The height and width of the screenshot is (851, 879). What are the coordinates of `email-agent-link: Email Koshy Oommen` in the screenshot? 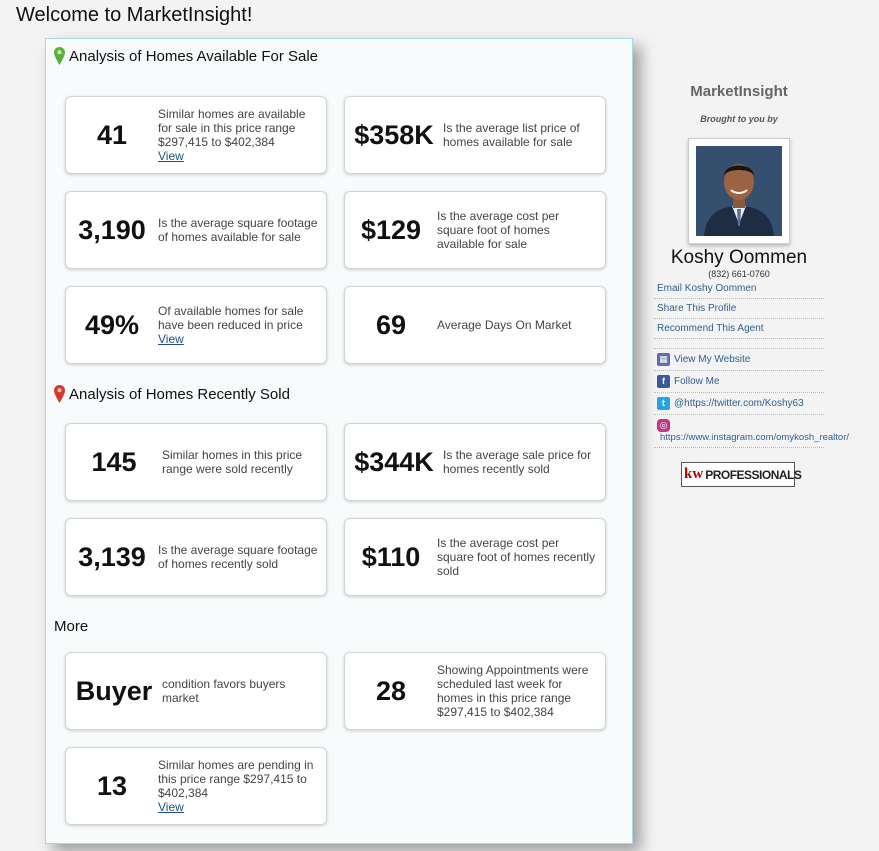 It's located at (739, 289).